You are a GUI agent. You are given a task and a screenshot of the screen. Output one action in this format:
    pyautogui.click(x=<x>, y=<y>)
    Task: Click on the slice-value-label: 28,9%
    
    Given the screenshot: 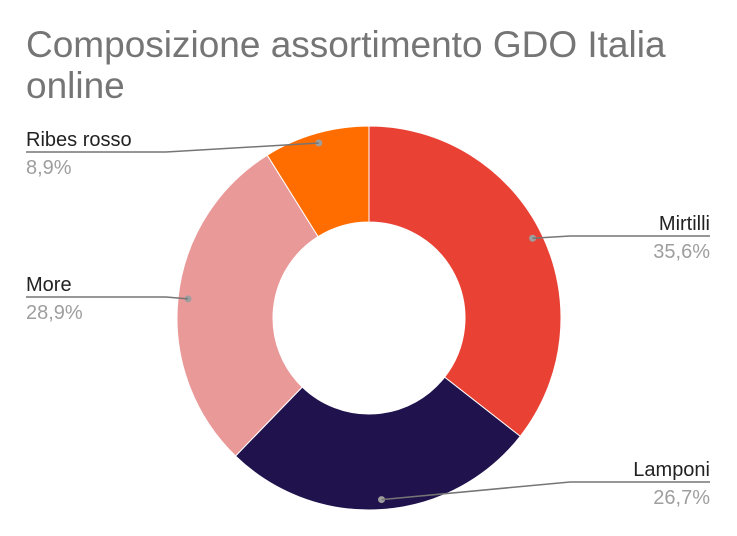 What is the action you would take?
    pyautogui.click(x=54, y=313)
    